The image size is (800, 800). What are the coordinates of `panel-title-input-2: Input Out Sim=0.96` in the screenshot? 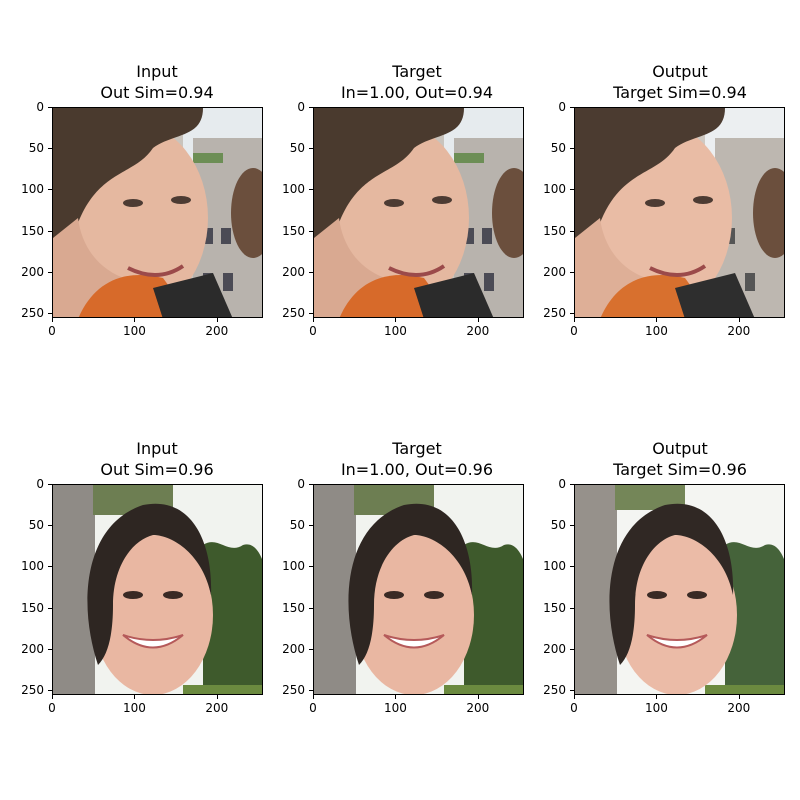 It's located at (157, 459).